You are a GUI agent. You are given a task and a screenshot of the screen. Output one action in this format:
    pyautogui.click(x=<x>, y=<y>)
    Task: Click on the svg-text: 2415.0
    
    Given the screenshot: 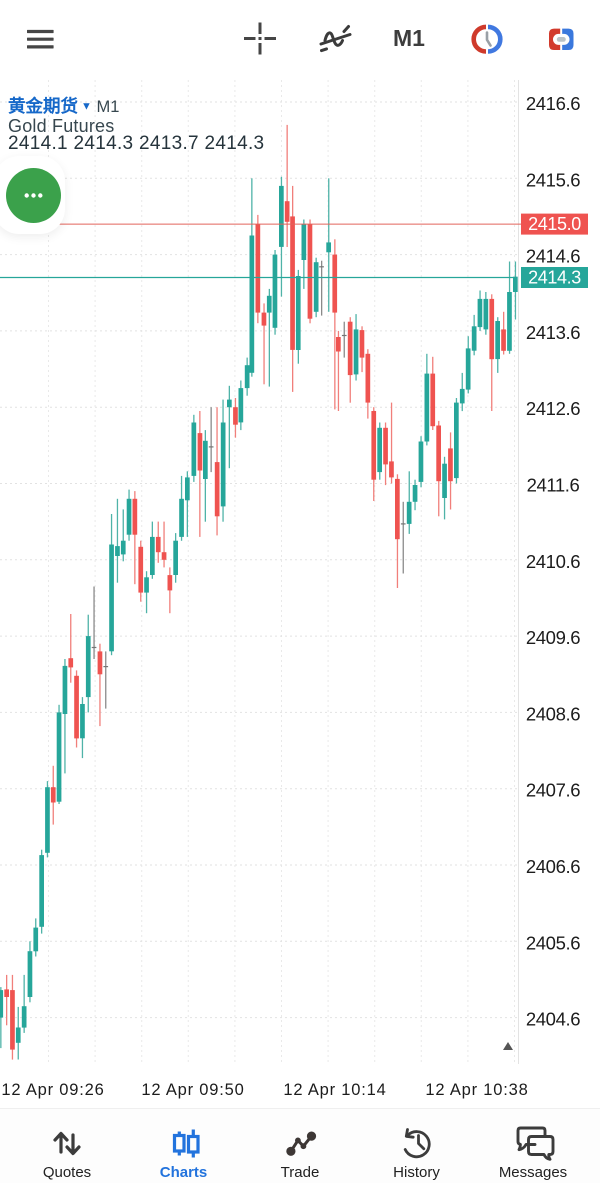 What is the action you would take?
    pyautogui.click(x=554, y=224)
    